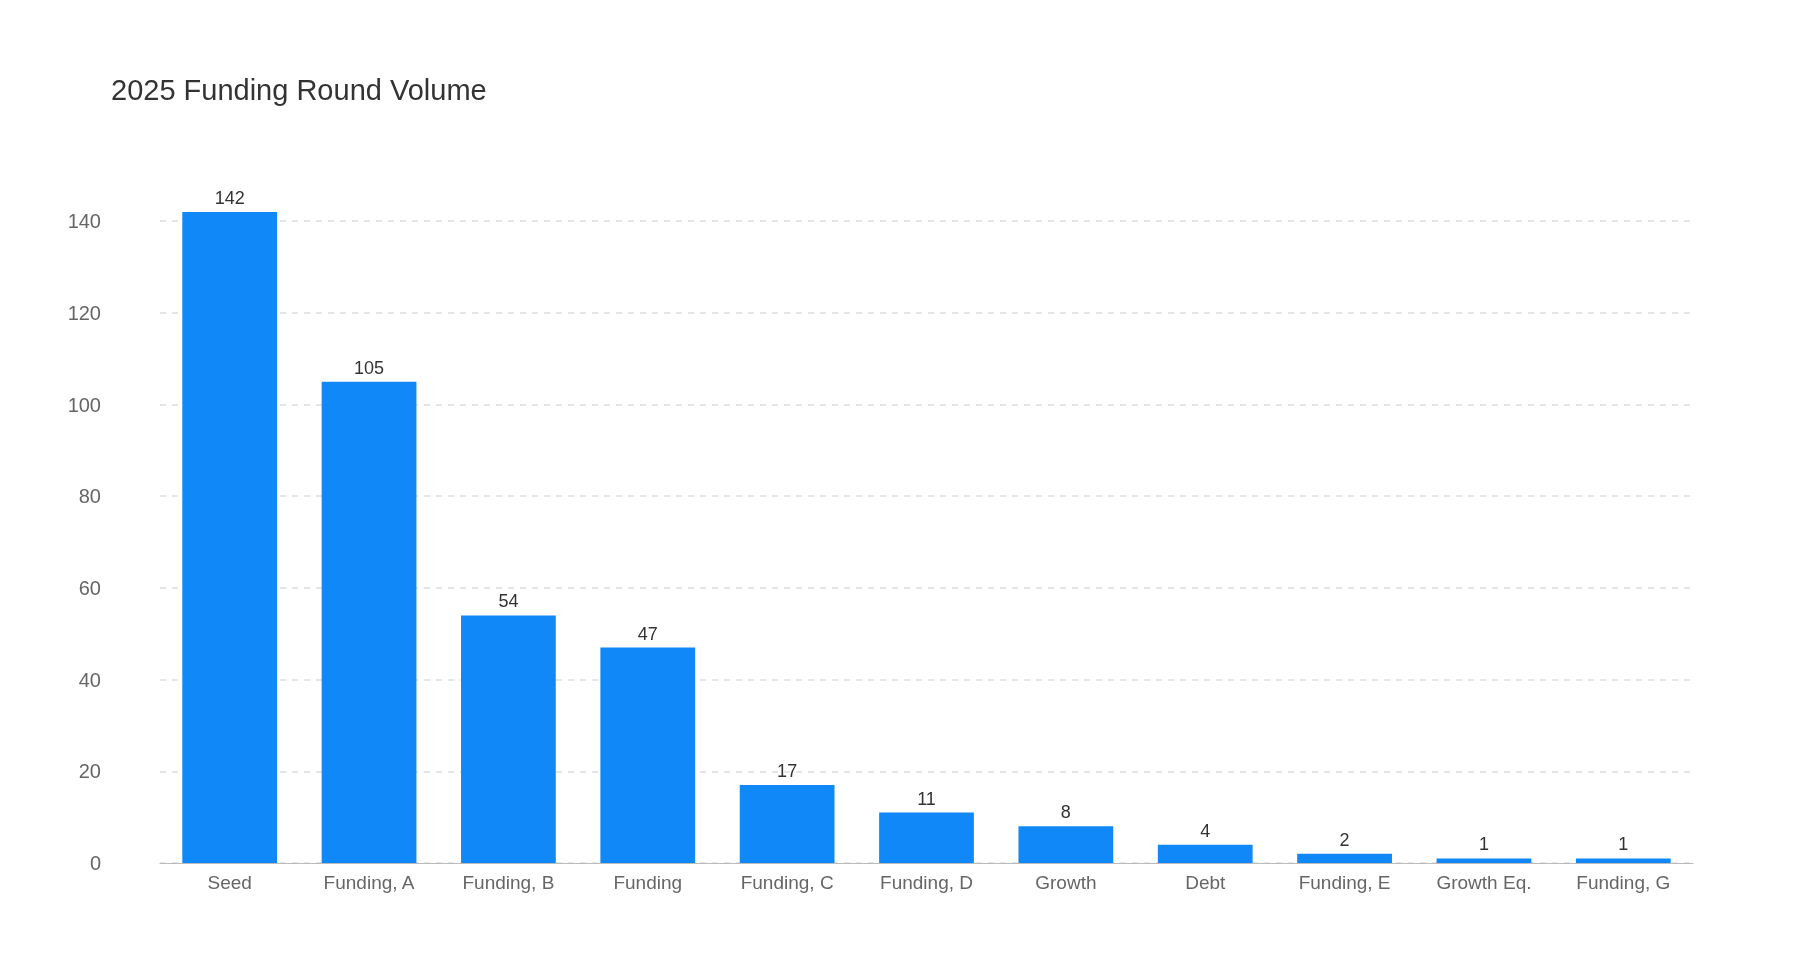 The image size is (1800, 960). I want to click on x-tick-label: Funding, E, so click(1344, 882).